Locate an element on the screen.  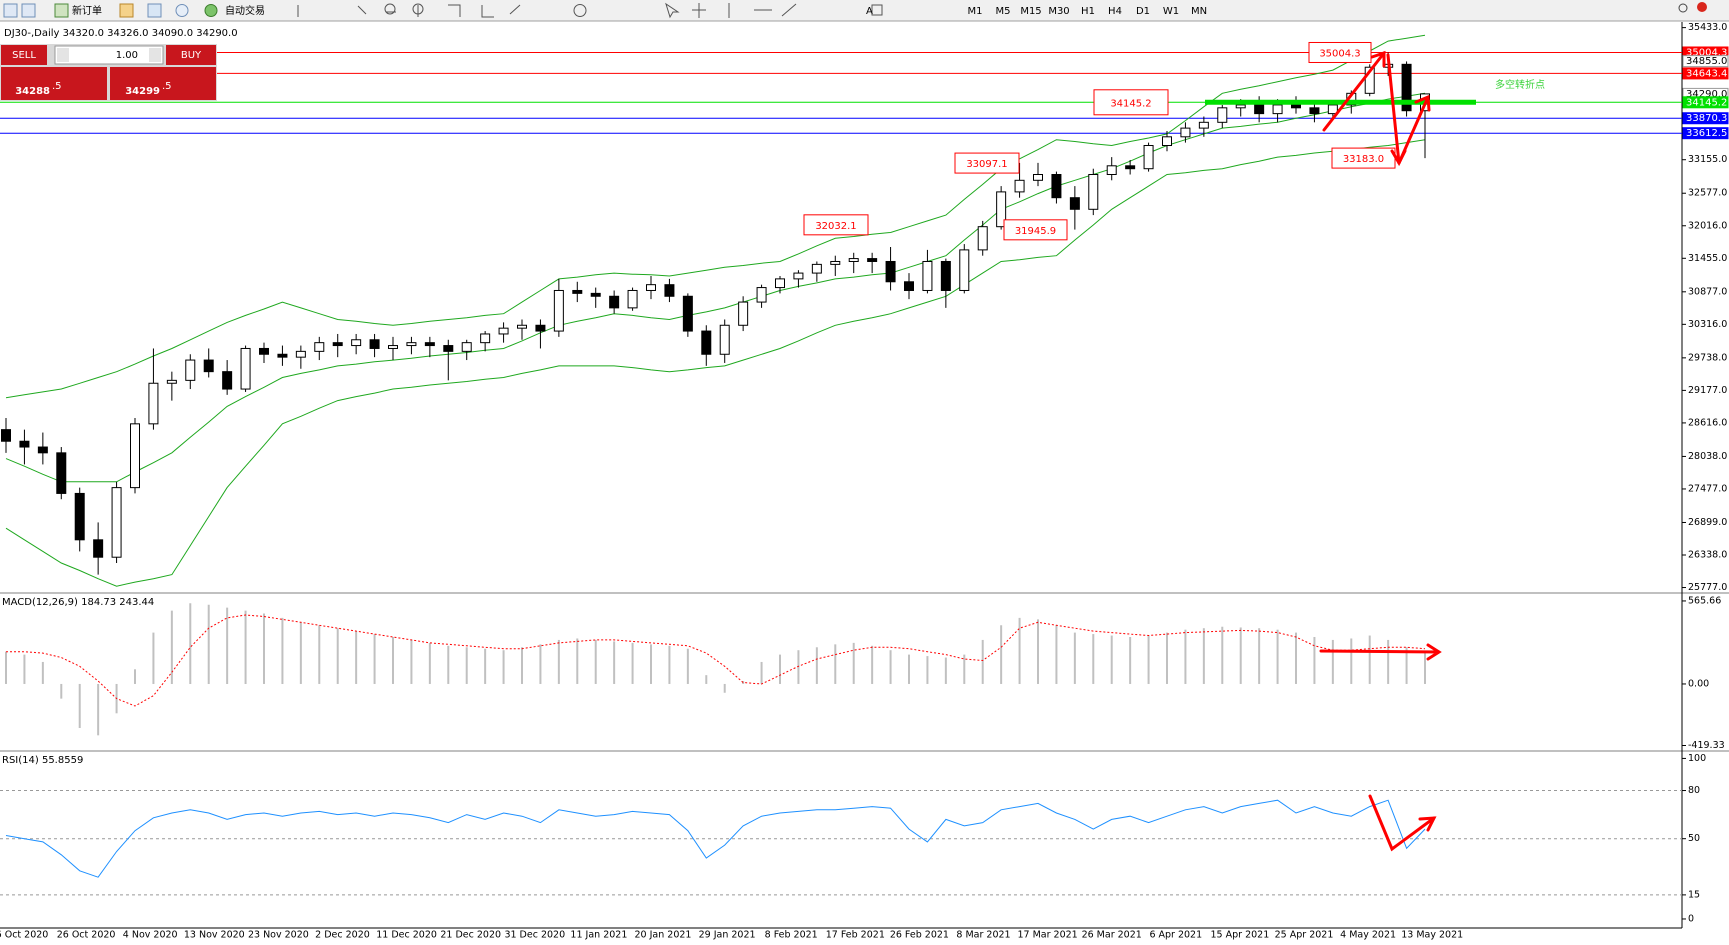
buy-label: BUY is located at coordinates (191, 55).